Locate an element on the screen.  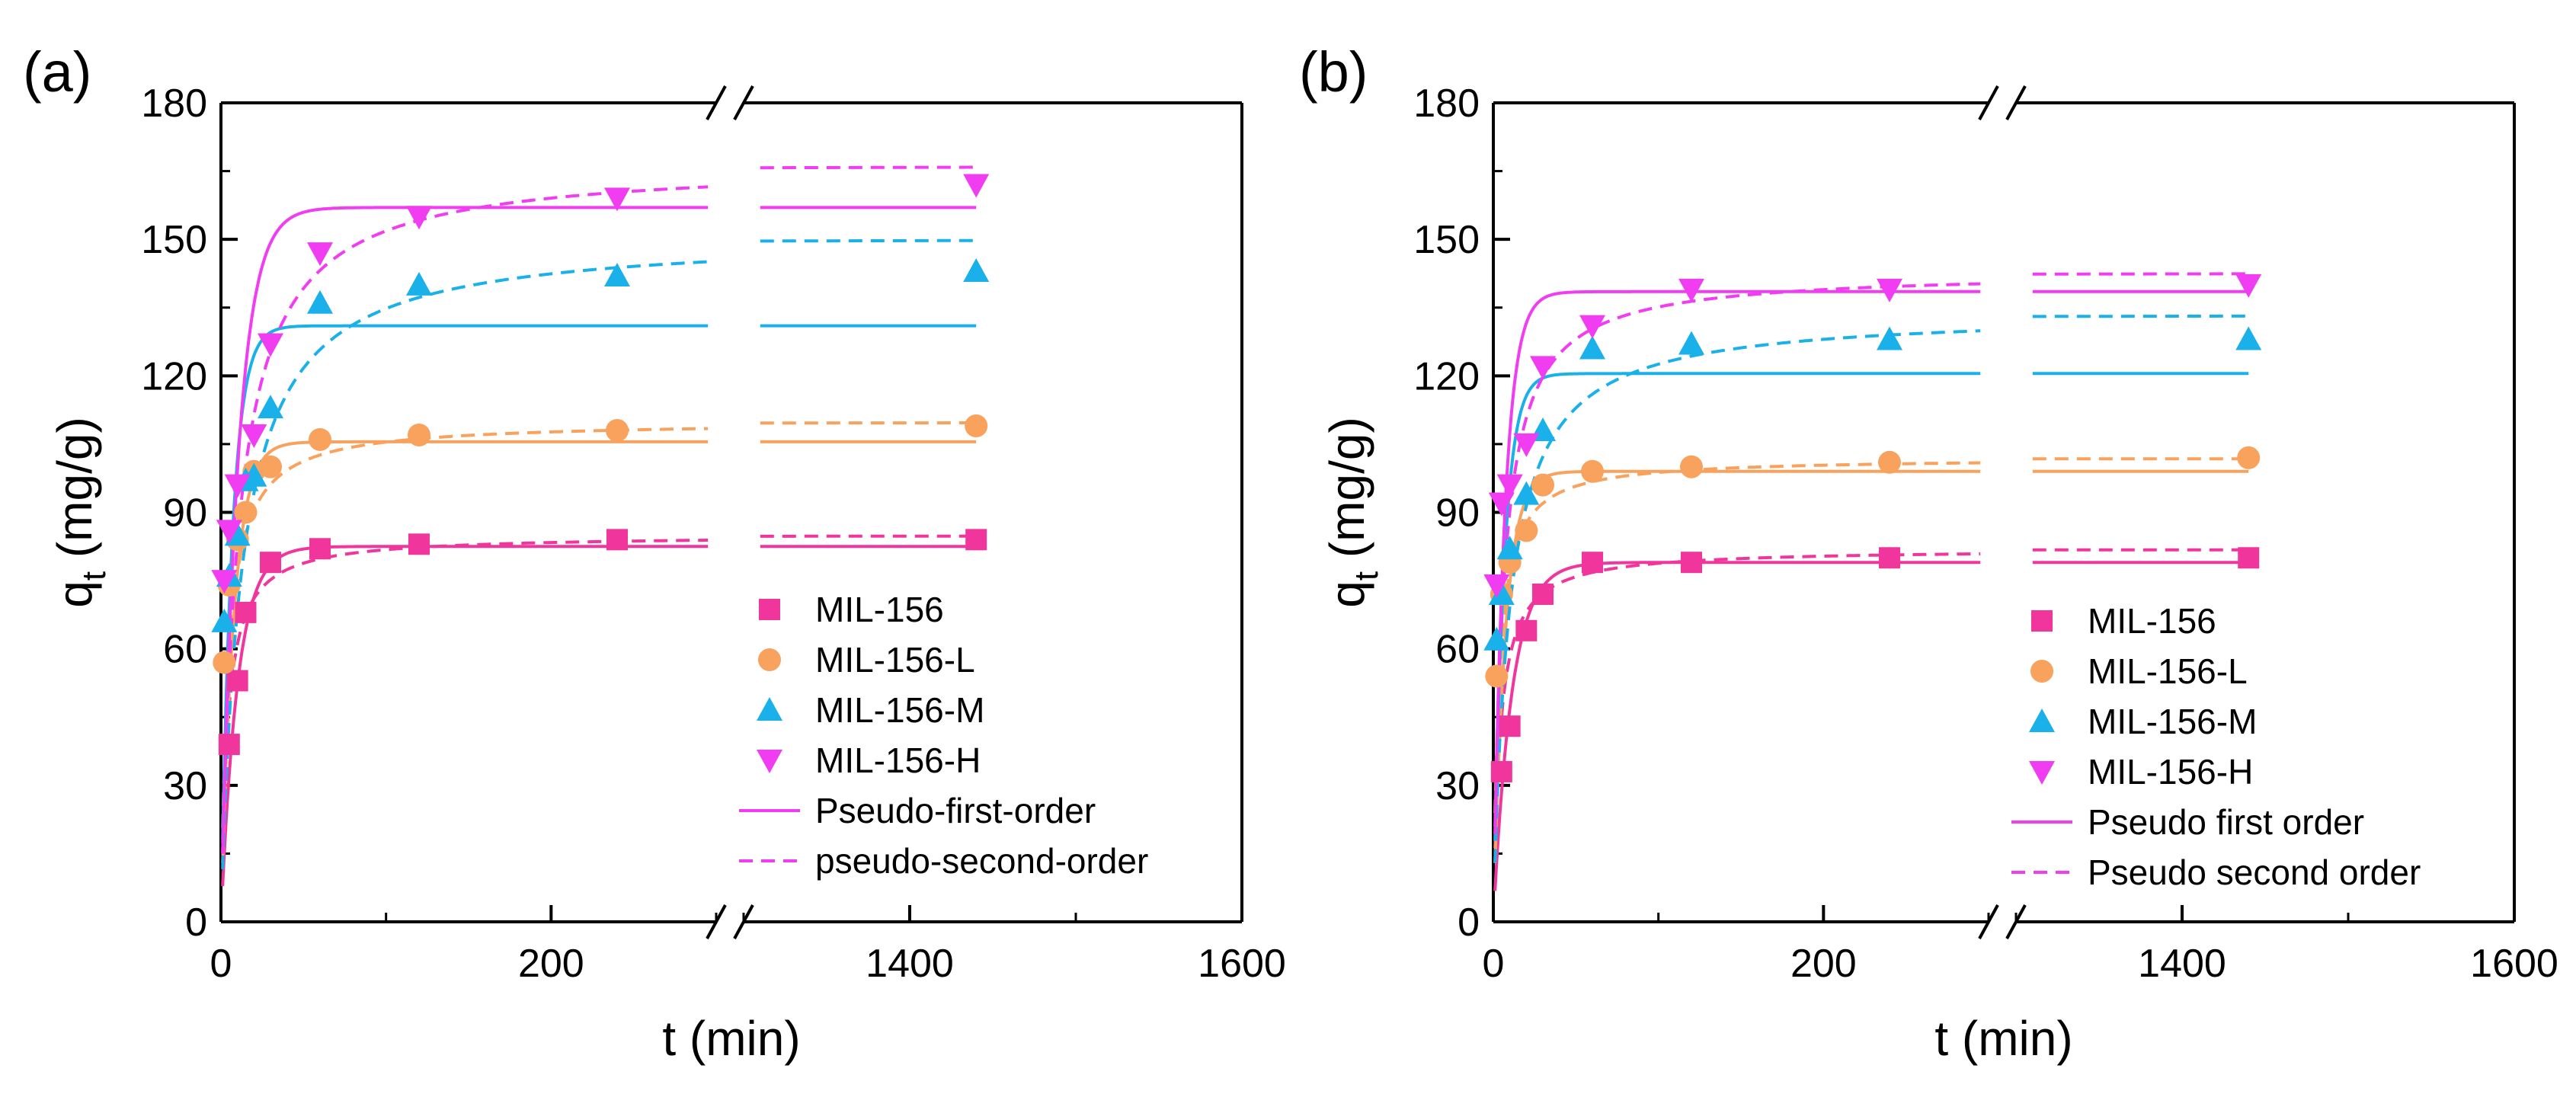
legend-label: Pseudo-first-order is located at coordinates (955, 810).